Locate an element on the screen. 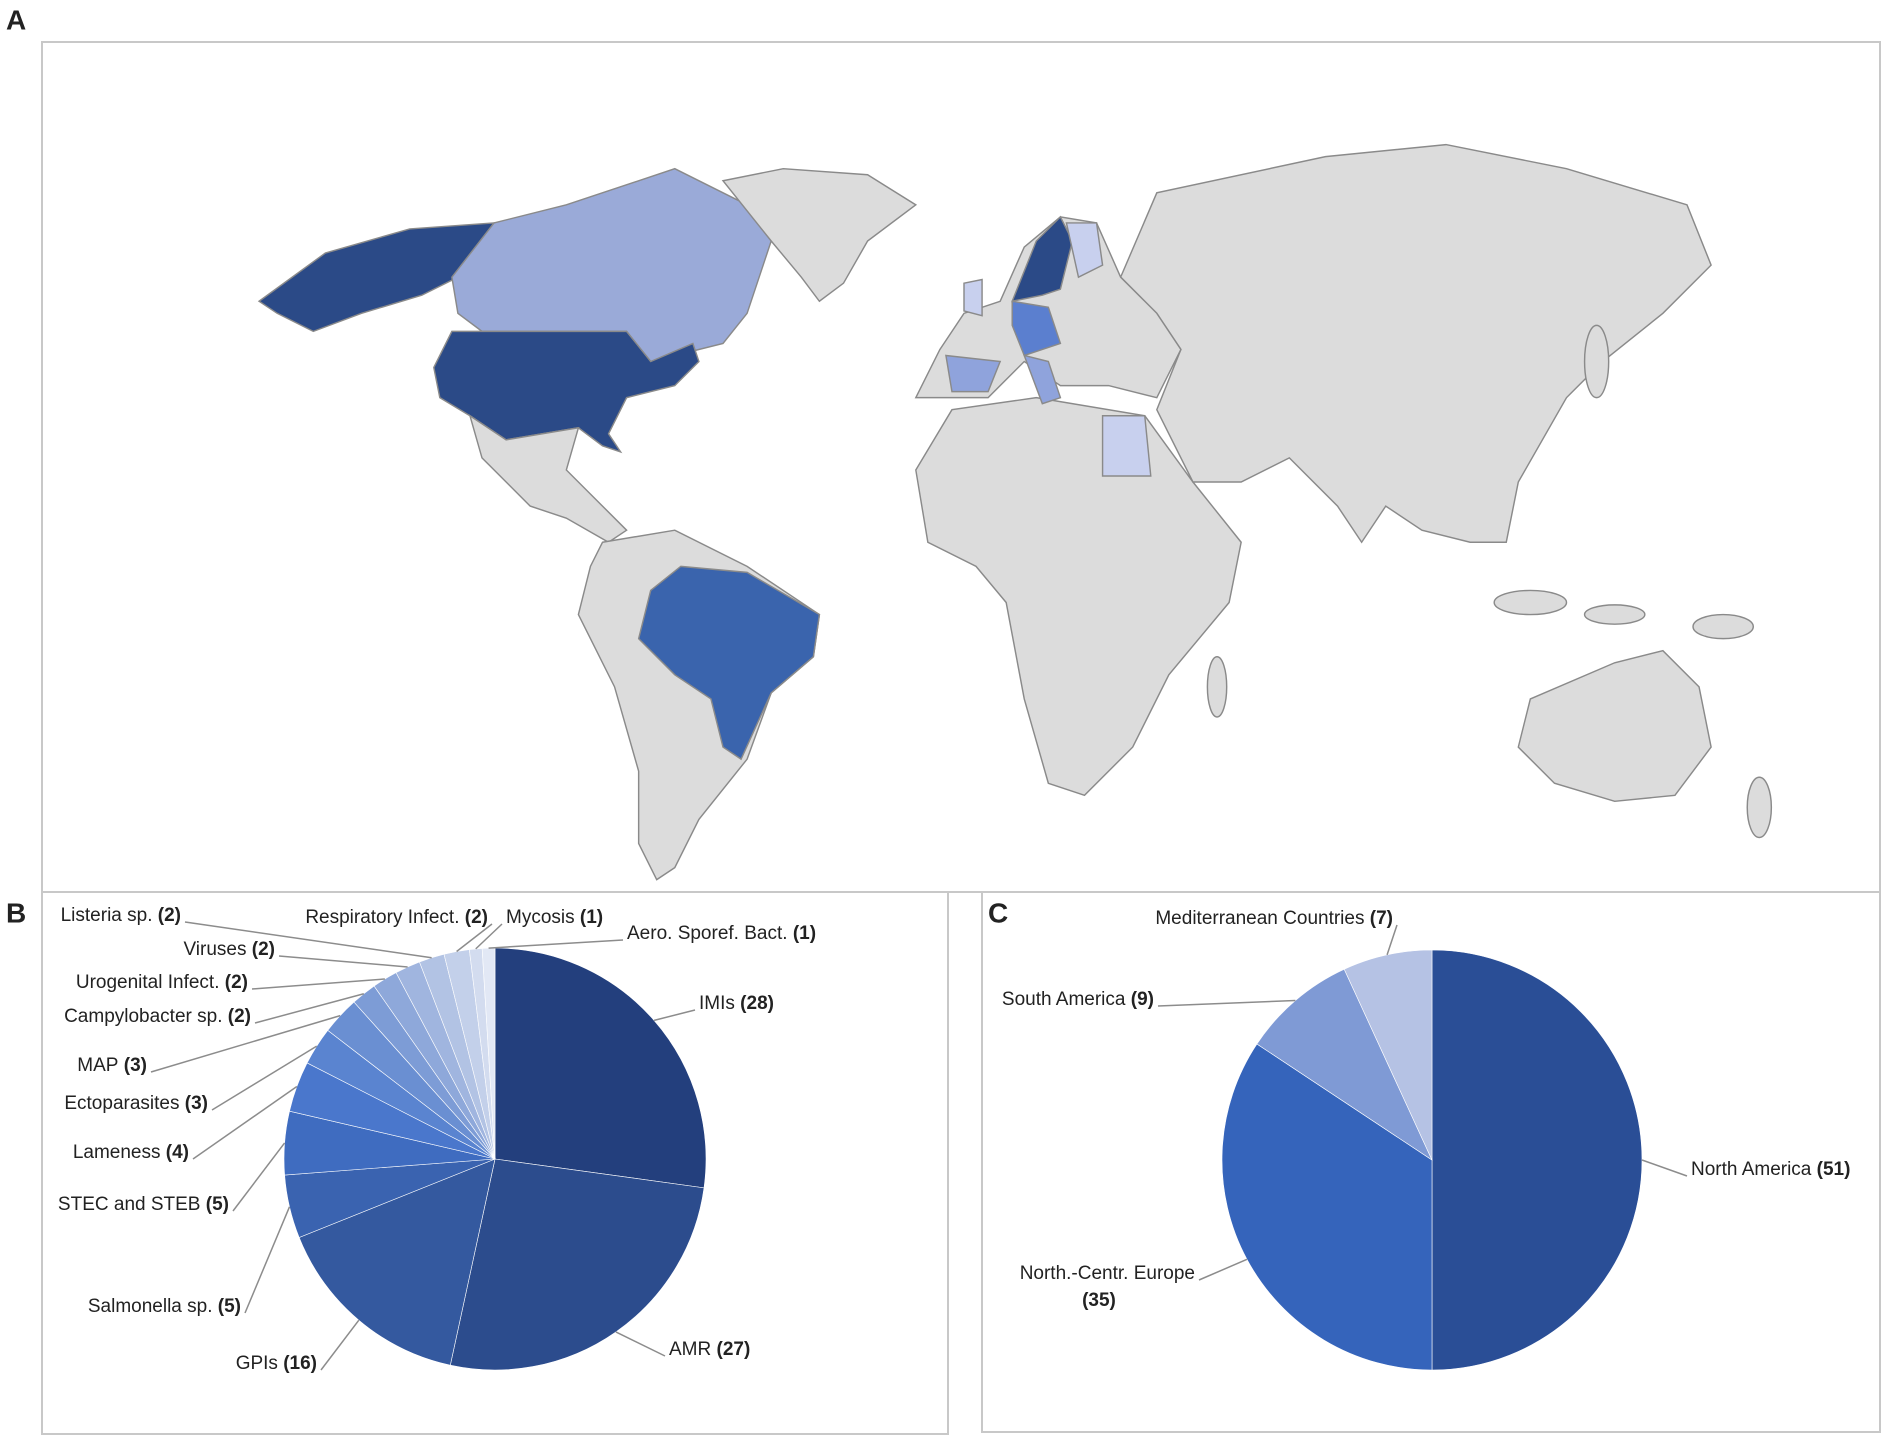  germany is located at coordinates (1036, 328).